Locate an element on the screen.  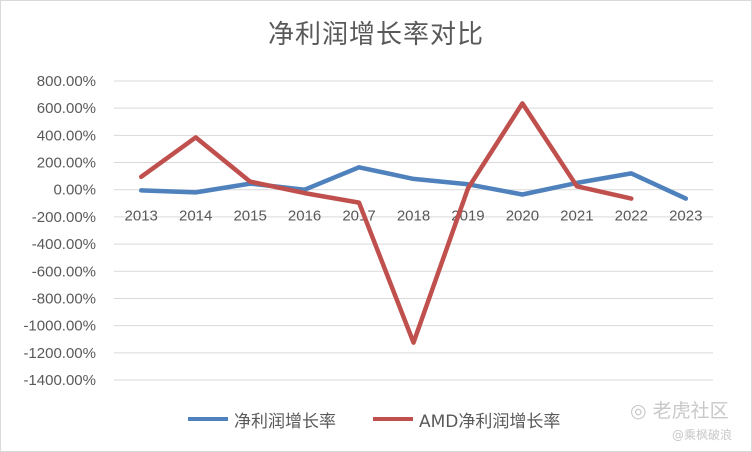
y-tick-label: 800.00% is located at coordinates (66, 81).